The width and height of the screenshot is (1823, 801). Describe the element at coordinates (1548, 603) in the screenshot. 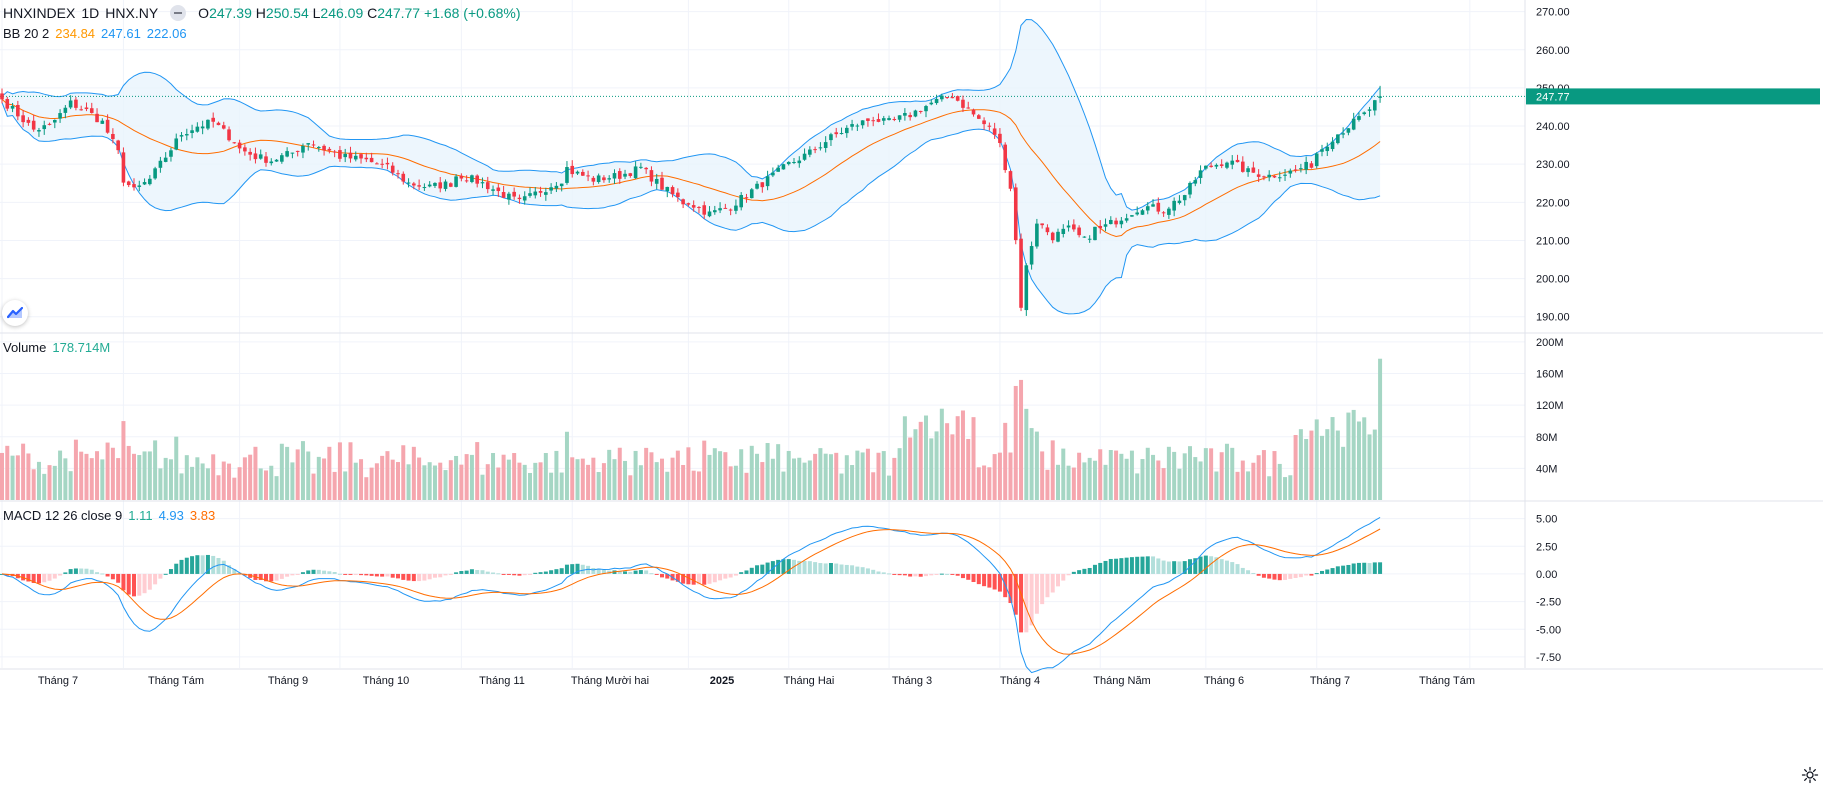

I see `macd-axis-label: -2.50` at that location.